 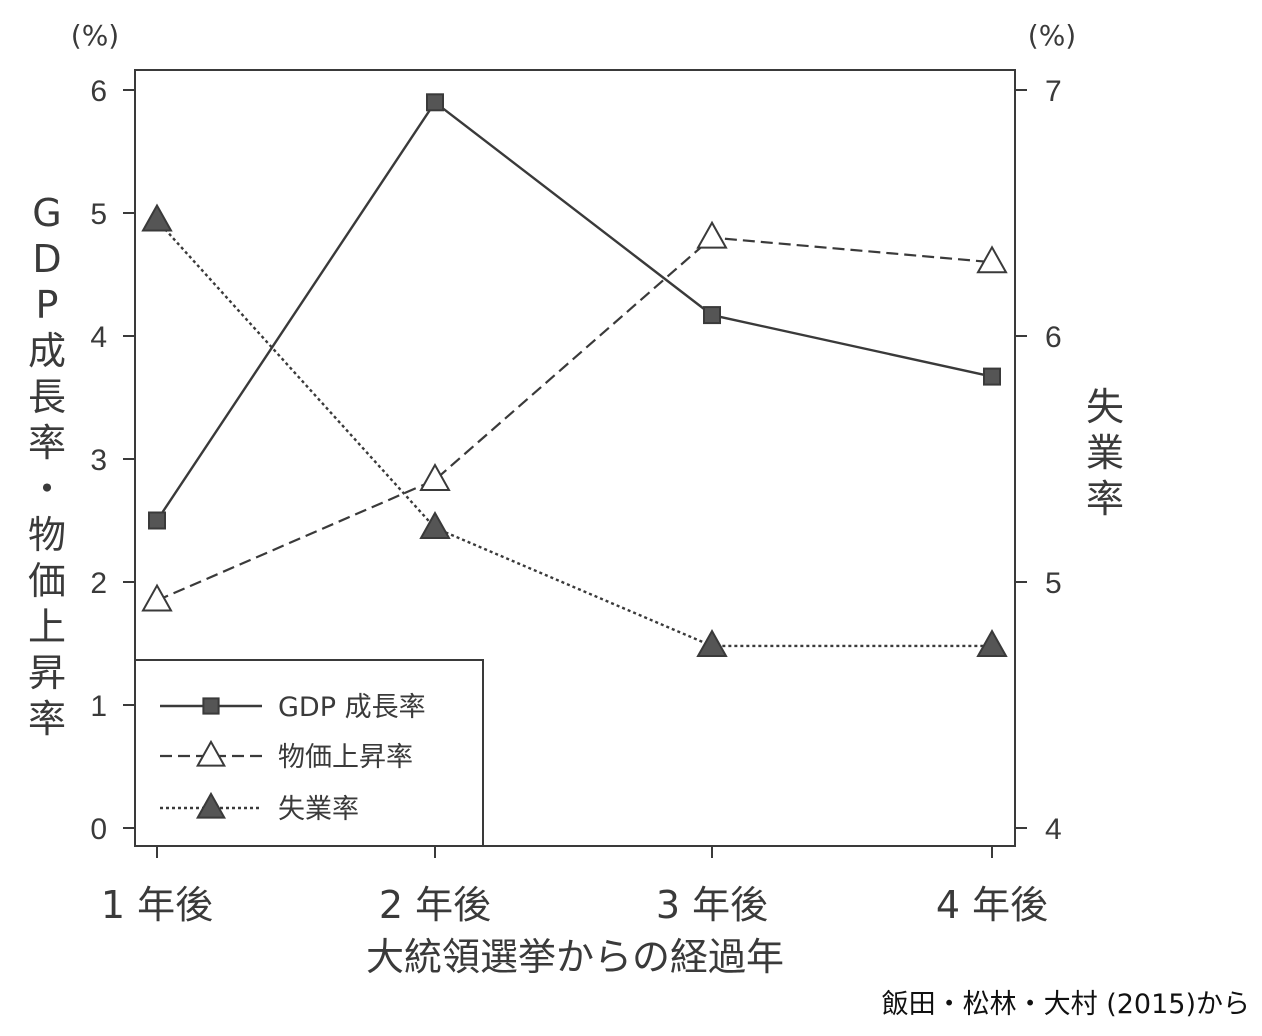 I want to click on right-axis-ticks: 4 5 6 7, so click(x=1038, y=460).